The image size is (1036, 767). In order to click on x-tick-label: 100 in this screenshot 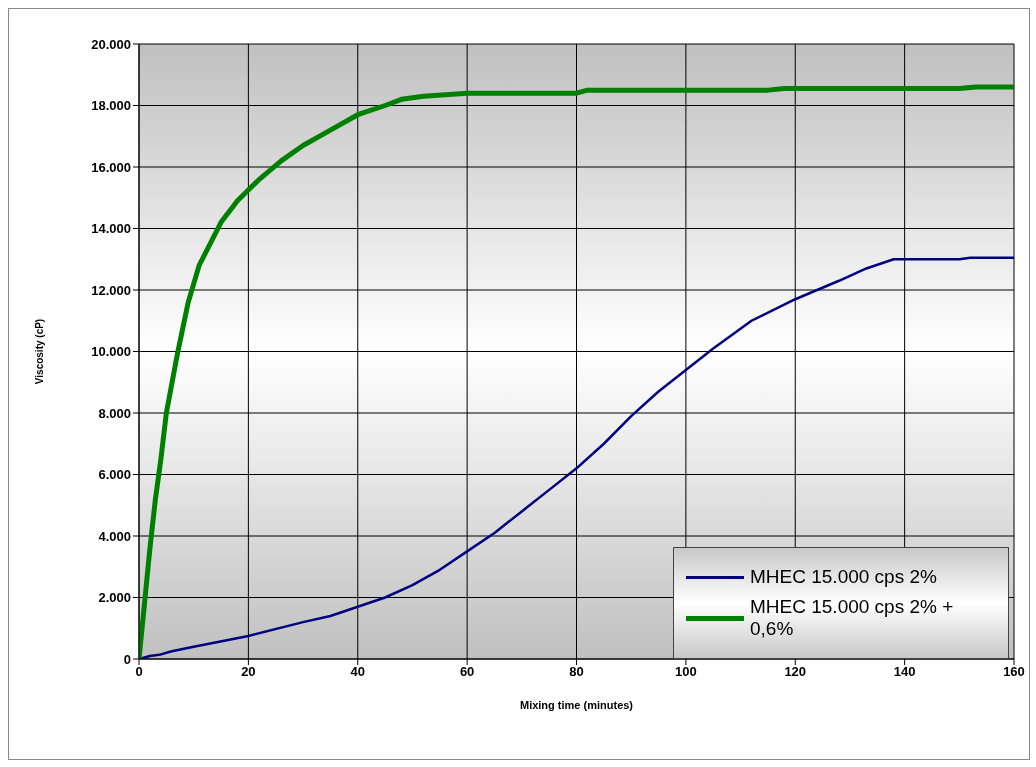, I will do `click(686, 672)`.